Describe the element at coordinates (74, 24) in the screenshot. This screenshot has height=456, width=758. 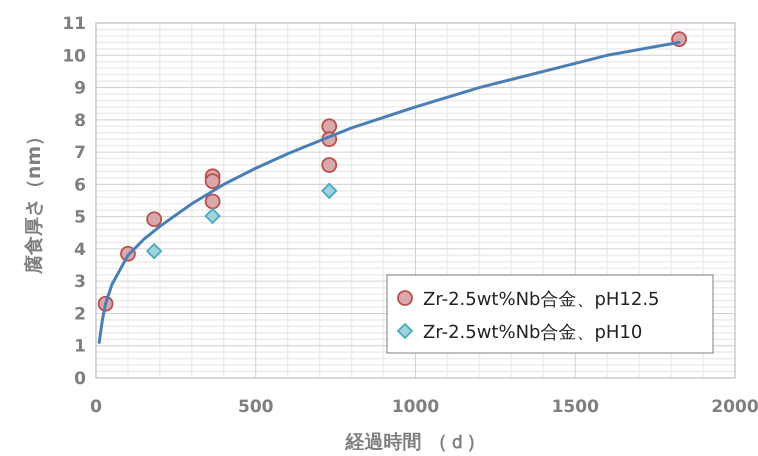
I see `y-tick-label: 11` at that location.